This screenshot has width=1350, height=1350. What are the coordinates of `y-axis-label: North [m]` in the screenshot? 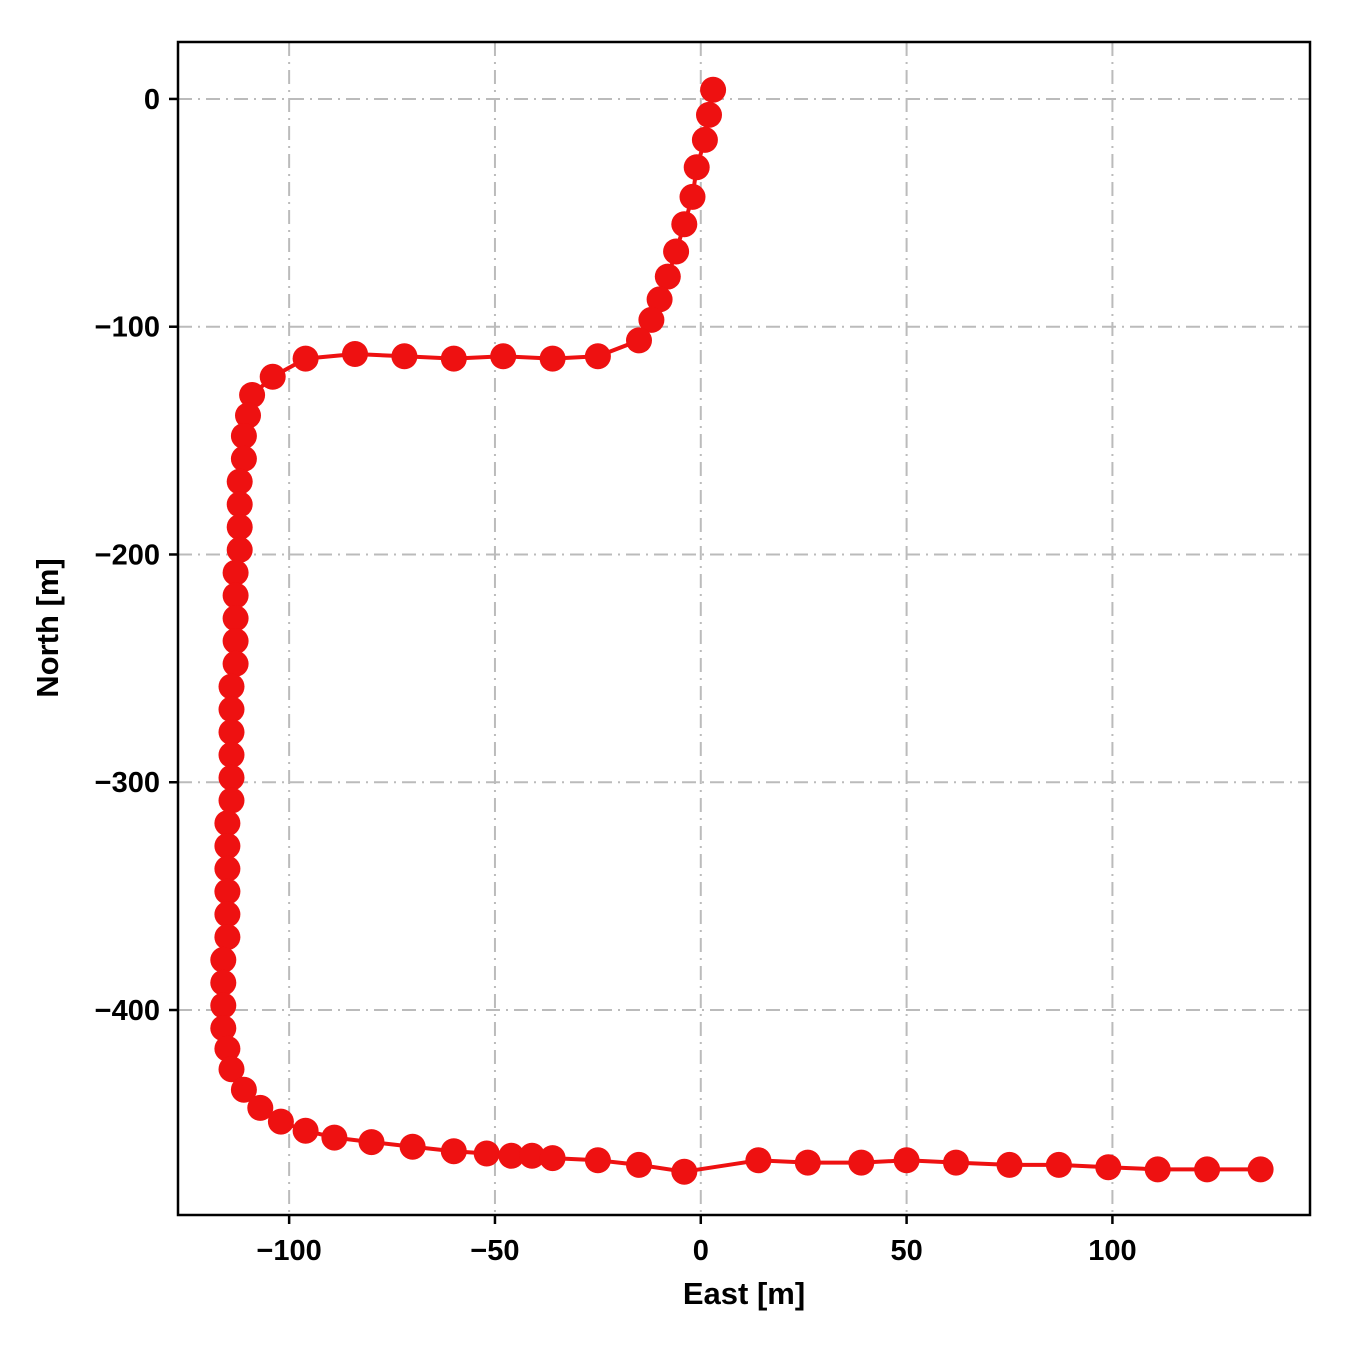 It's located at (47, 627).